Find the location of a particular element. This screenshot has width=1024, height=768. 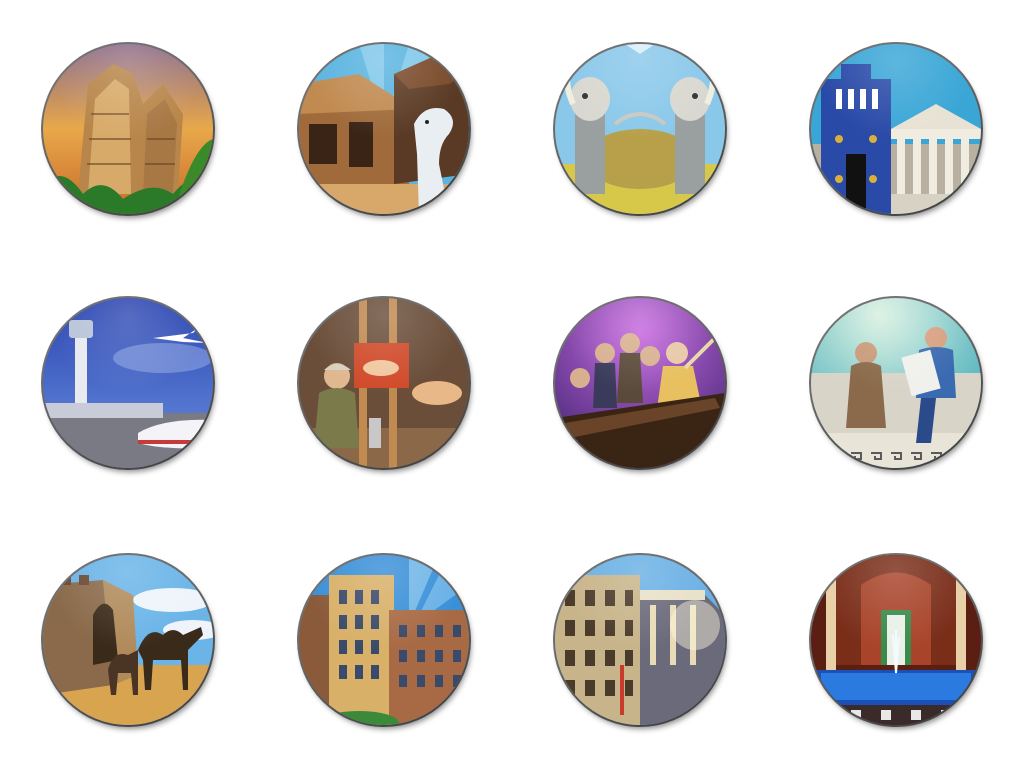

grand-hotel-icon is located at coordinates (384, 640).